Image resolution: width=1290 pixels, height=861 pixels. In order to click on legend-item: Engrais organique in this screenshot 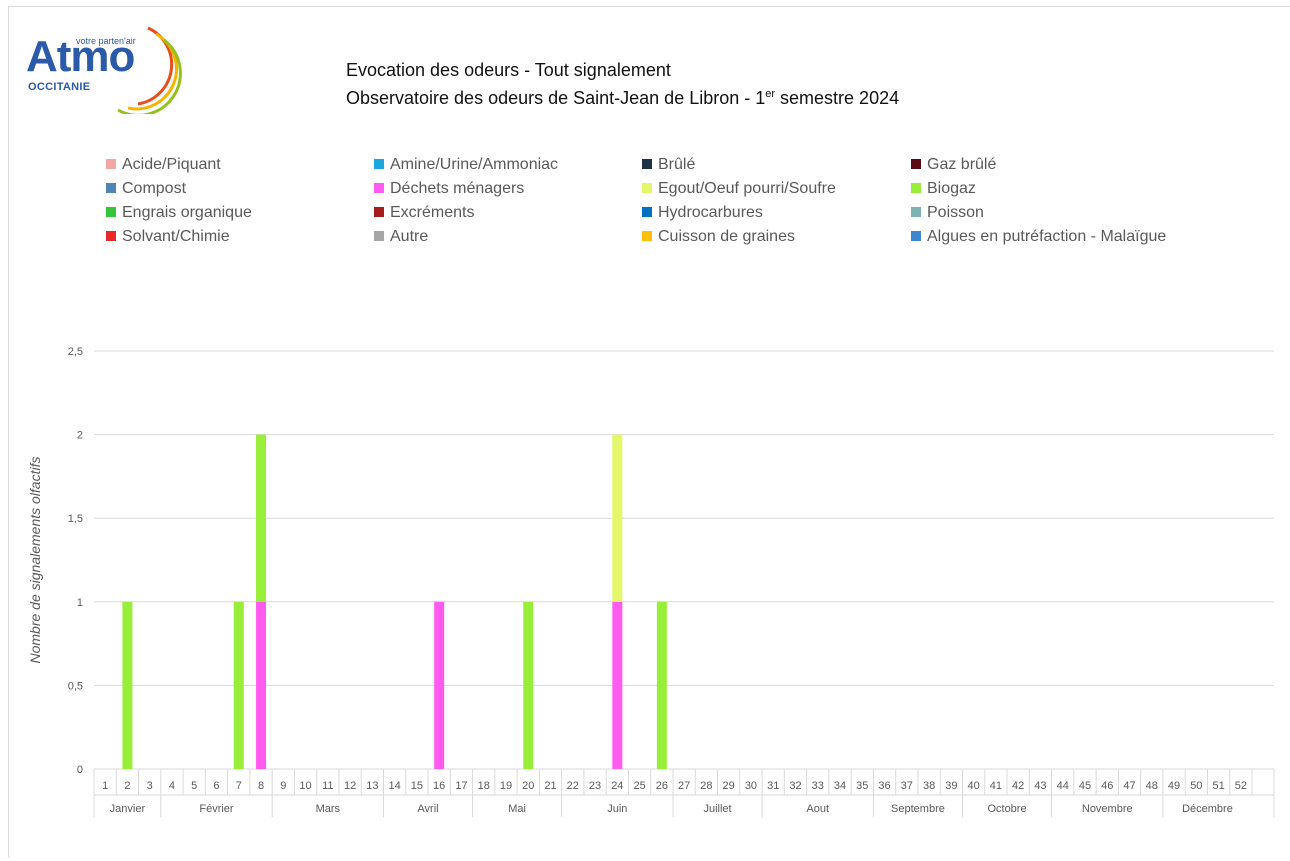, I will do `click(179, 213)`.